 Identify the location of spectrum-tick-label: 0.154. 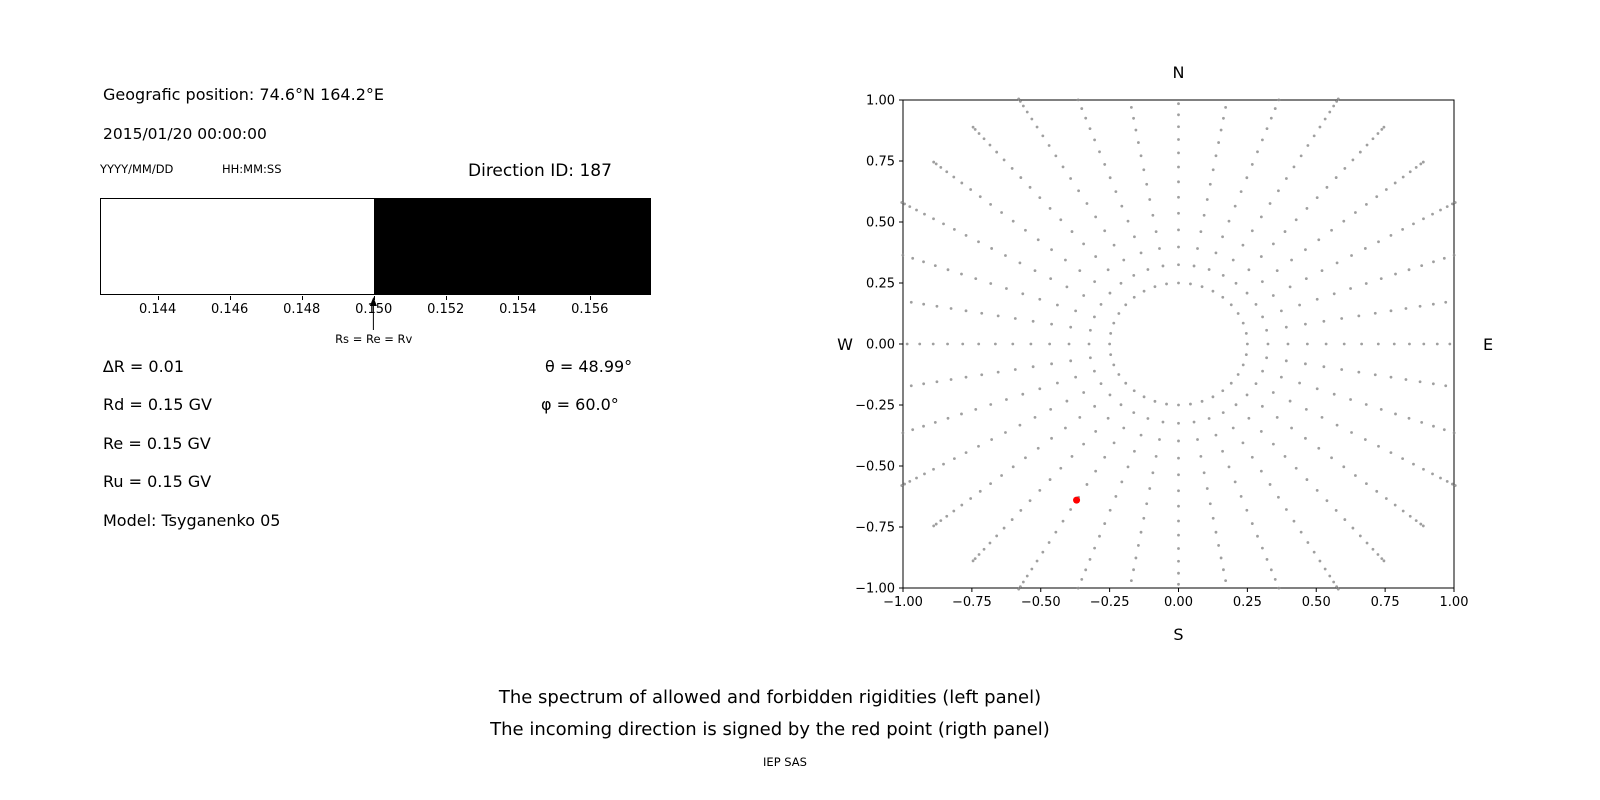
(518, 309).